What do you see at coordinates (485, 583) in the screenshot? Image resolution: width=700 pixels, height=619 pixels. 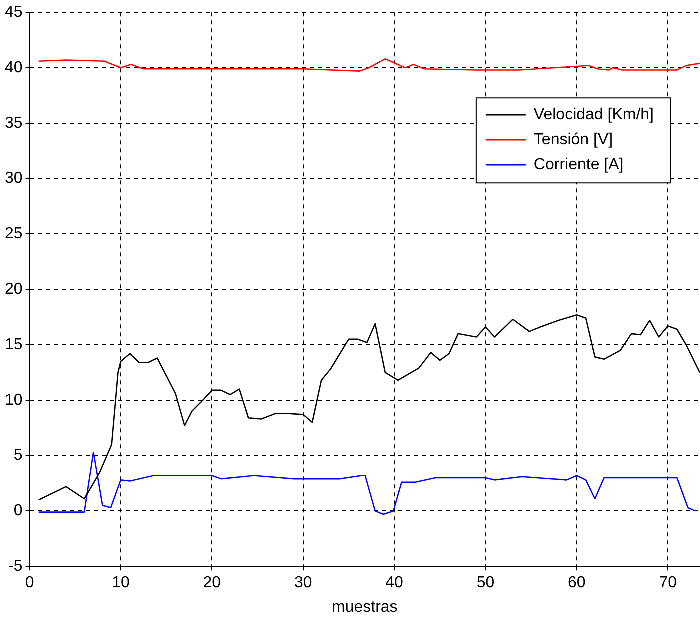 I see `x-tick-label: 50` at bounding box center [485, 583].